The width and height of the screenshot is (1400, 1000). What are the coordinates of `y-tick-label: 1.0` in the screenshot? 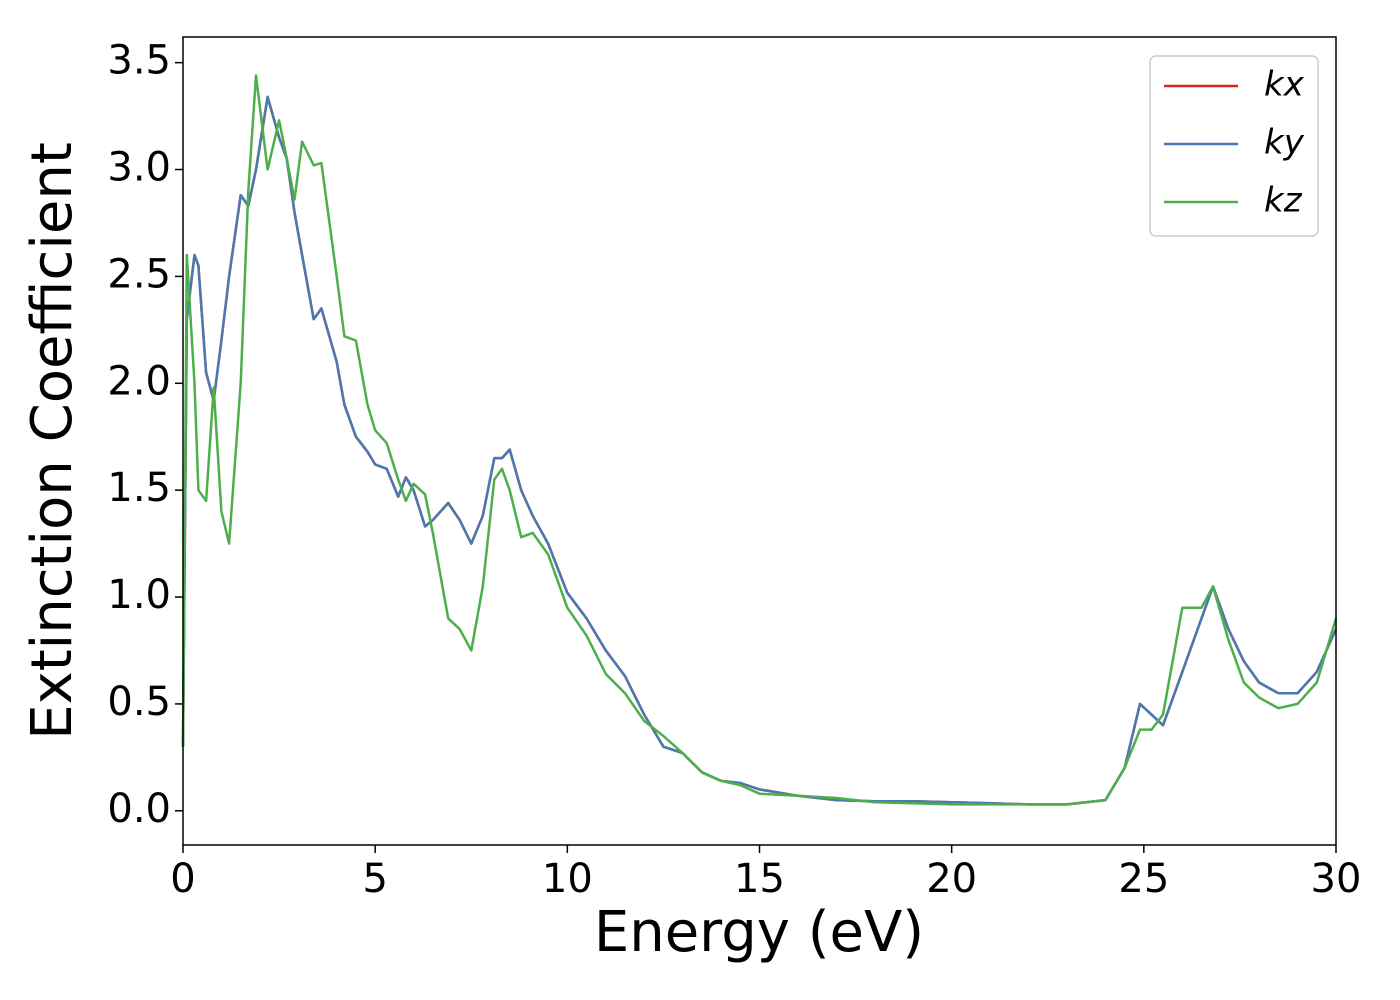 It's located at (139, 595).